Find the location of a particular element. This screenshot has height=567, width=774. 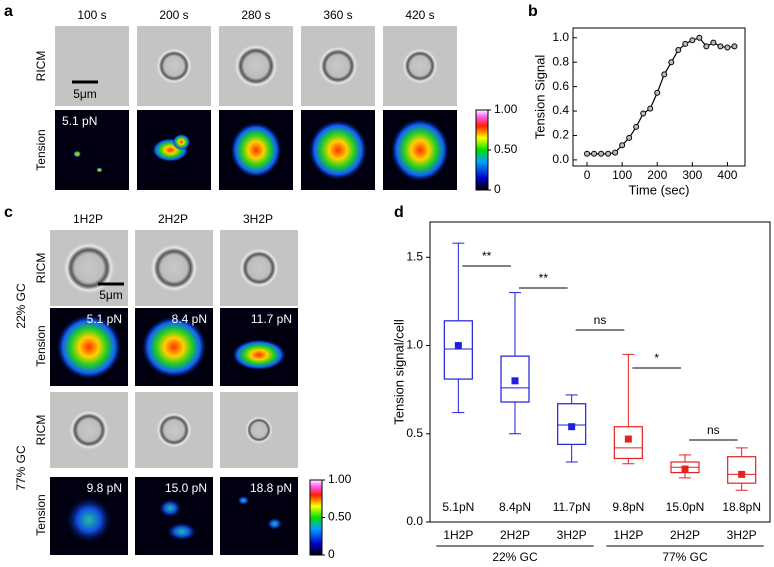

time-label: 200 s is located at coordinates (173, 15).